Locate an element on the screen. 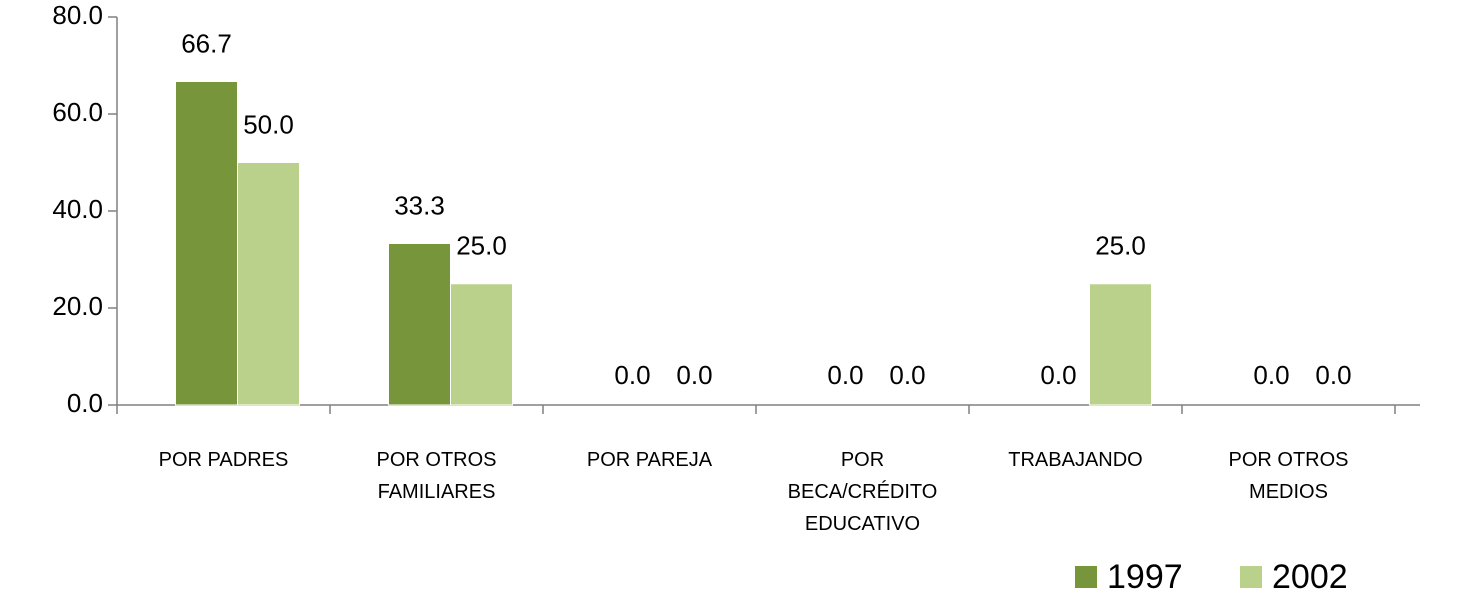 The width and height of the screenshot is (1457, 598). x-tick-label: TRABAJANDO is located at coordinates (1075, 460).